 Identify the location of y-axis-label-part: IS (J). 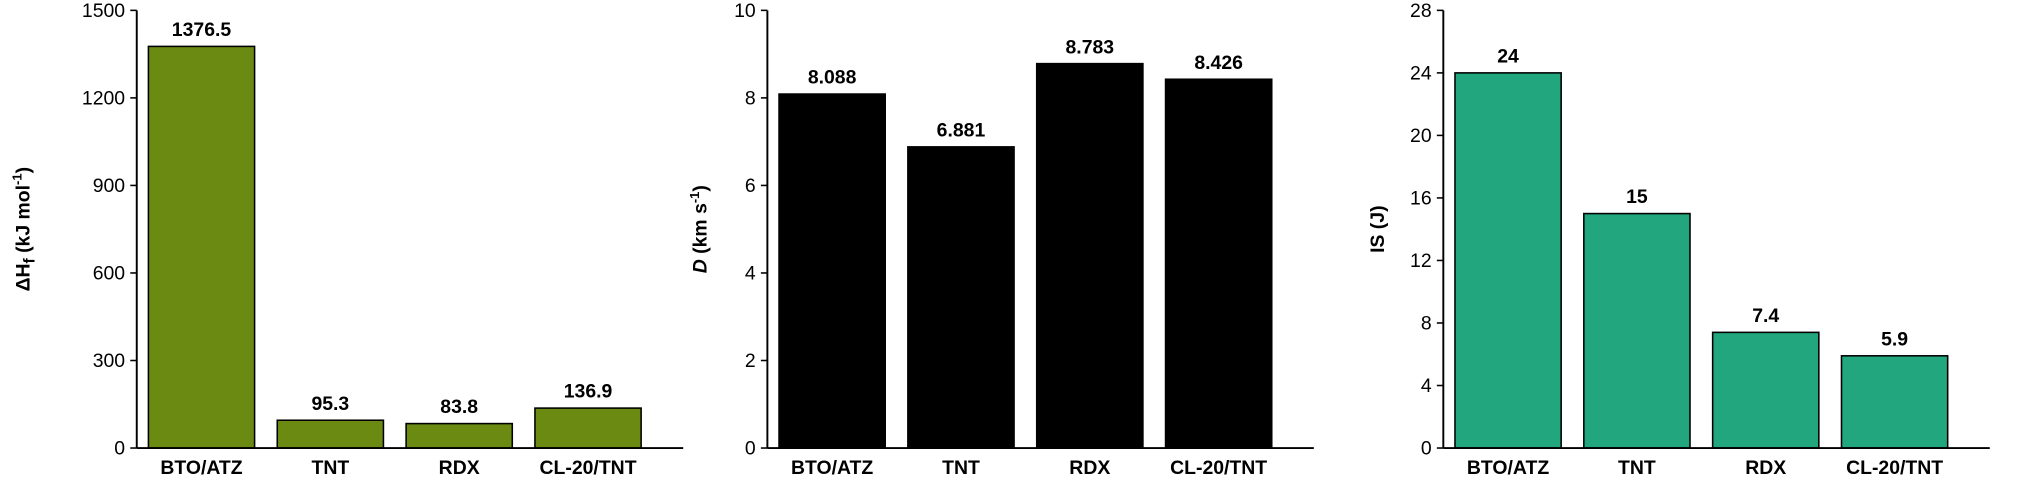
(1378, 228).